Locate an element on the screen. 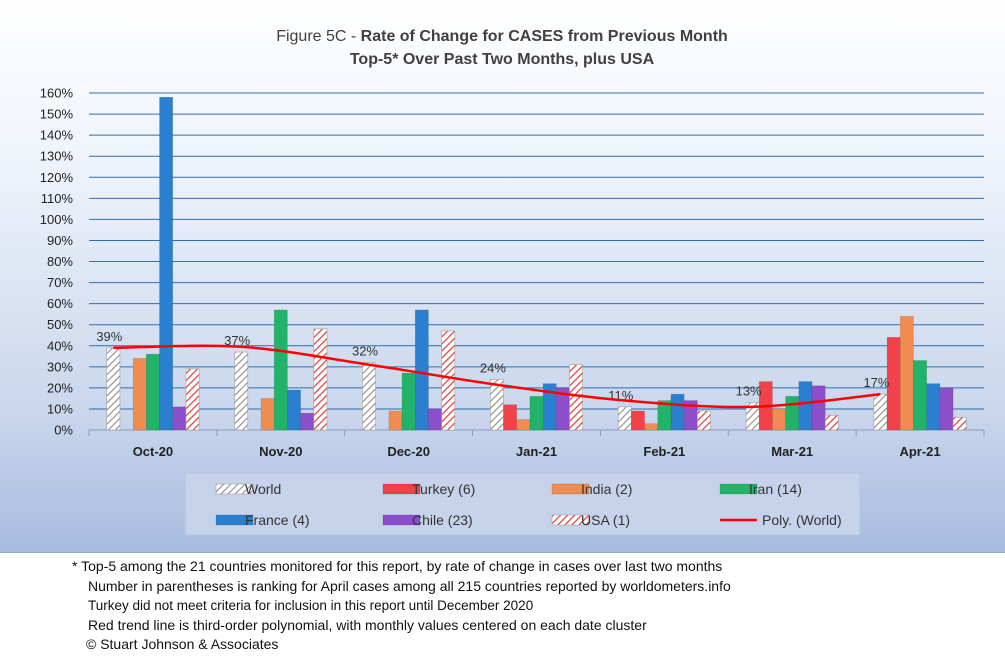 This screenshot has width=1005, height=657. y-tick-label: 60% is located at coordinates (60, 303).